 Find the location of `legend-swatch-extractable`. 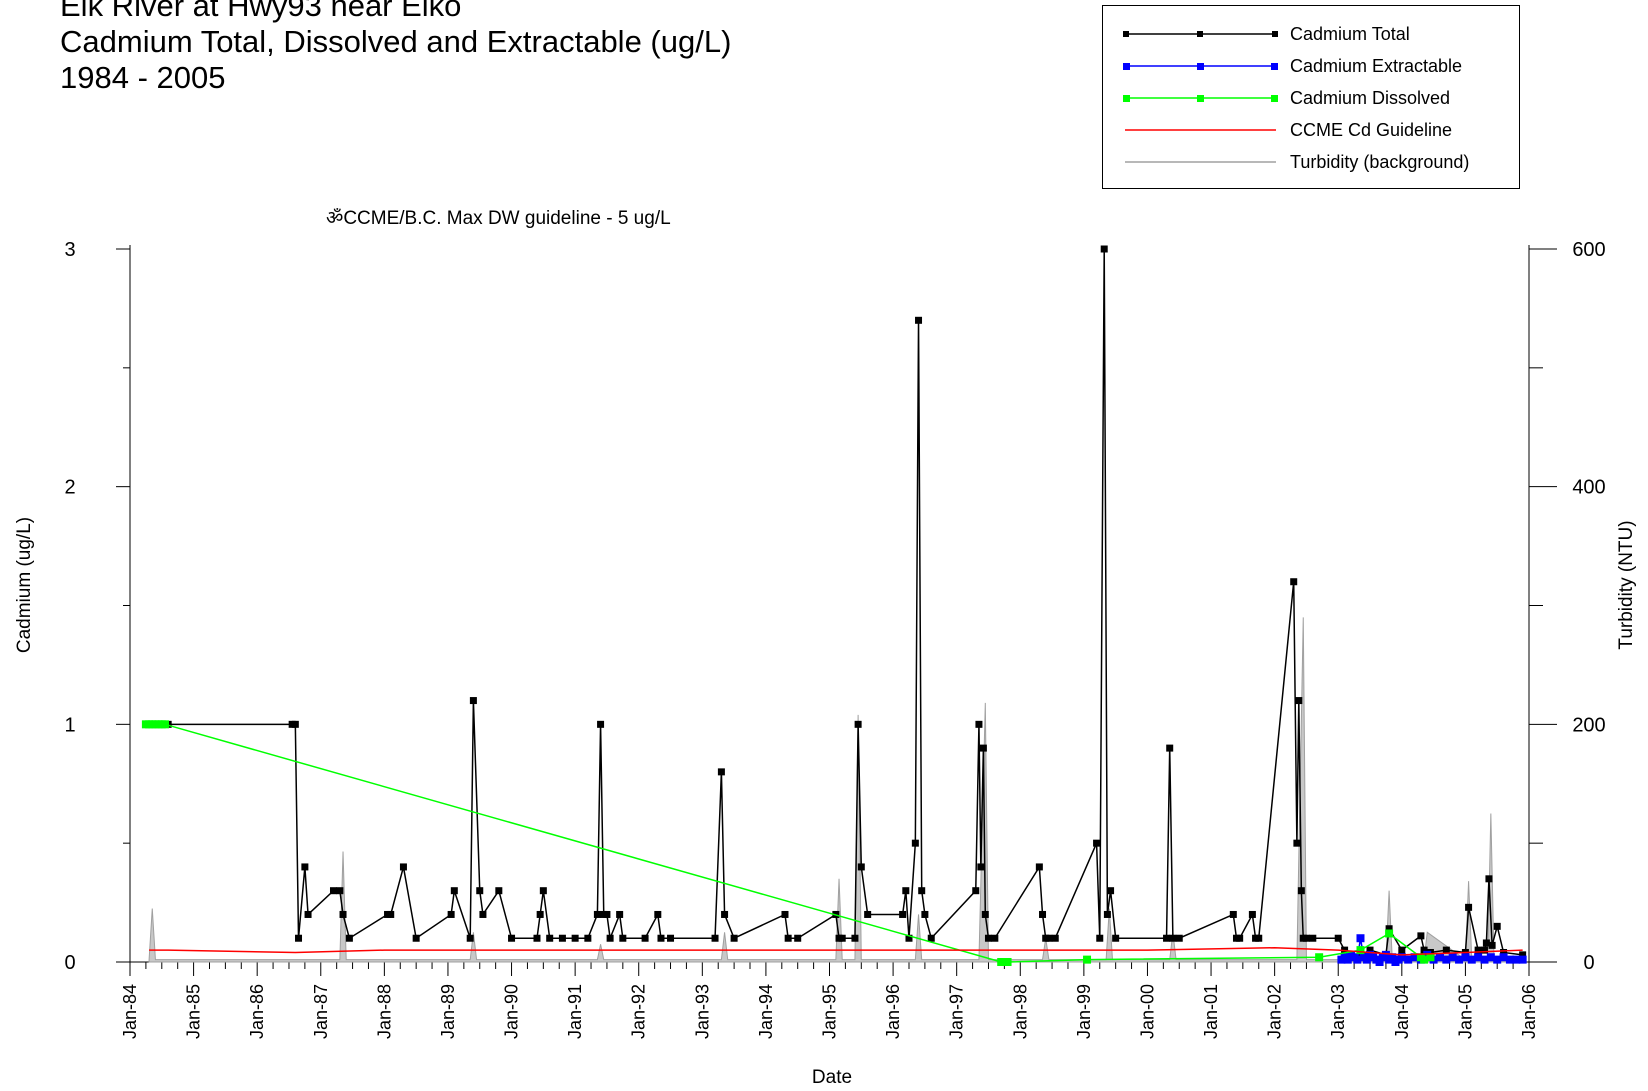

legend-swatch-extractable is located at coordinates (1200, 66).